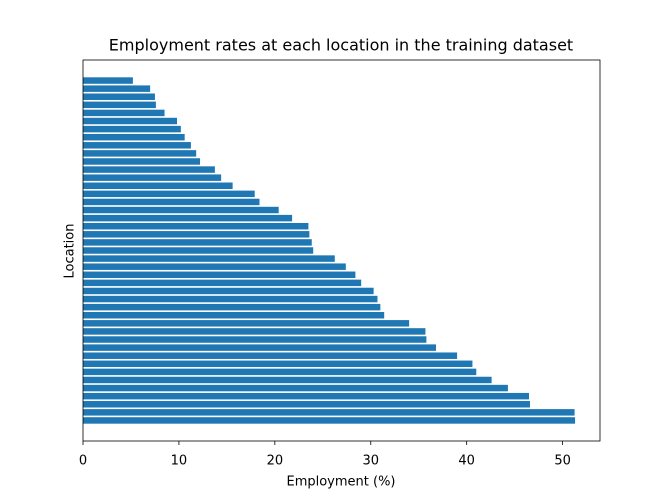 The height and width of the screenshot is (501, 667). What do you see at coordinates (370, 461) in the screenshot?
I see `x-tick-label: 30` at bounding box center [370, 461].